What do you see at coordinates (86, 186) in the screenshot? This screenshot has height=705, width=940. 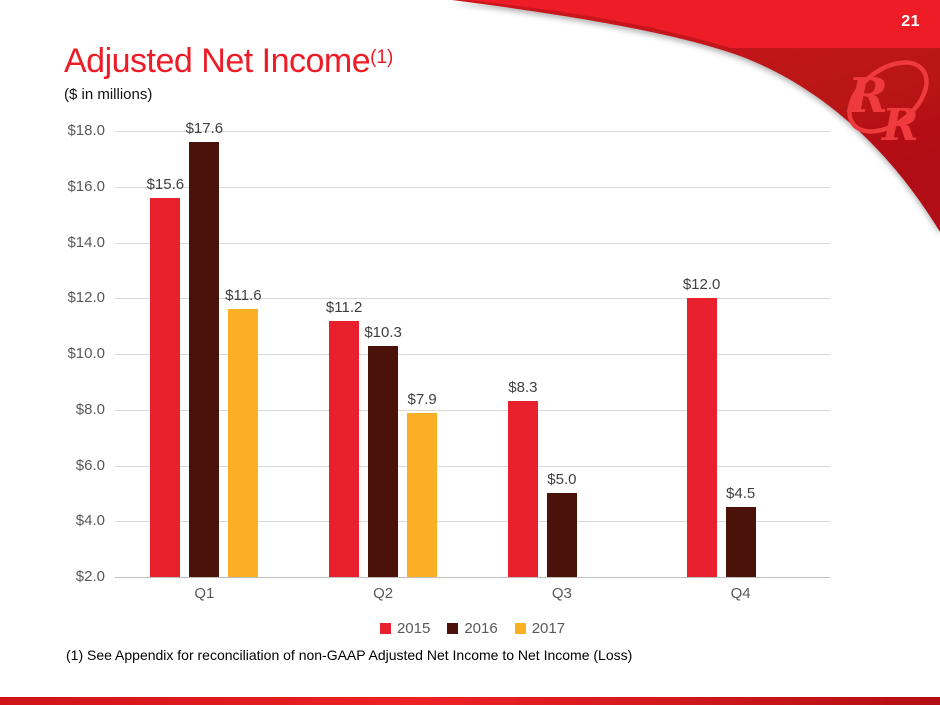 I see `y-axis-tick-label: $16.0` at bounding box center [86, 186].